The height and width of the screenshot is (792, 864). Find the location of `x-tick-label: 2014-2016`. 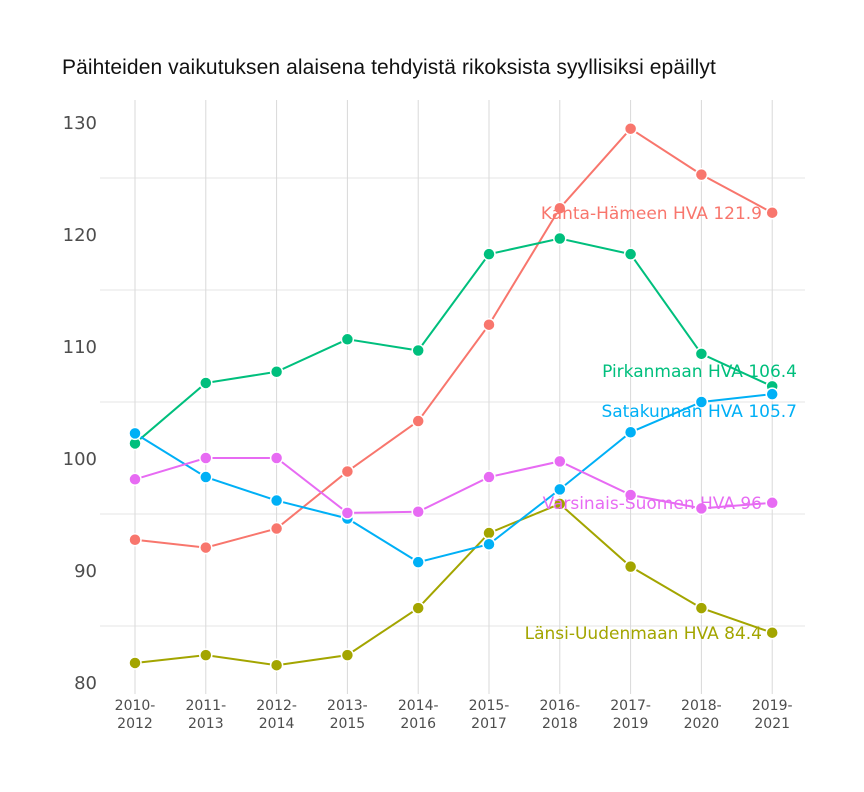

x-tick-label: 2014-2016 is located at coordinates (418, 715).